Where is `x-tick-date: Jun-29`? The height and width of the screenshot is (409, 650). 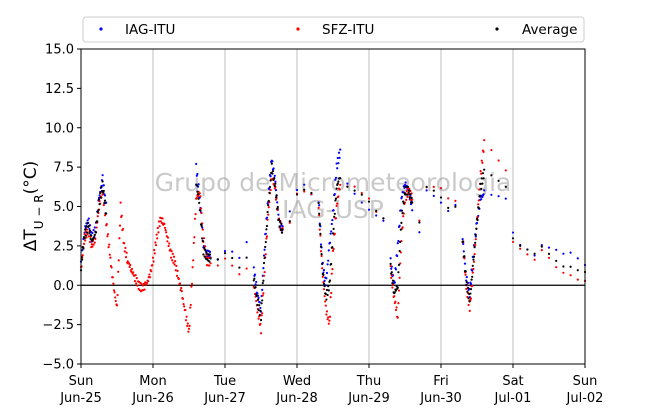 x-tick-date: Jun-29 is located at coordinates (368, 398).